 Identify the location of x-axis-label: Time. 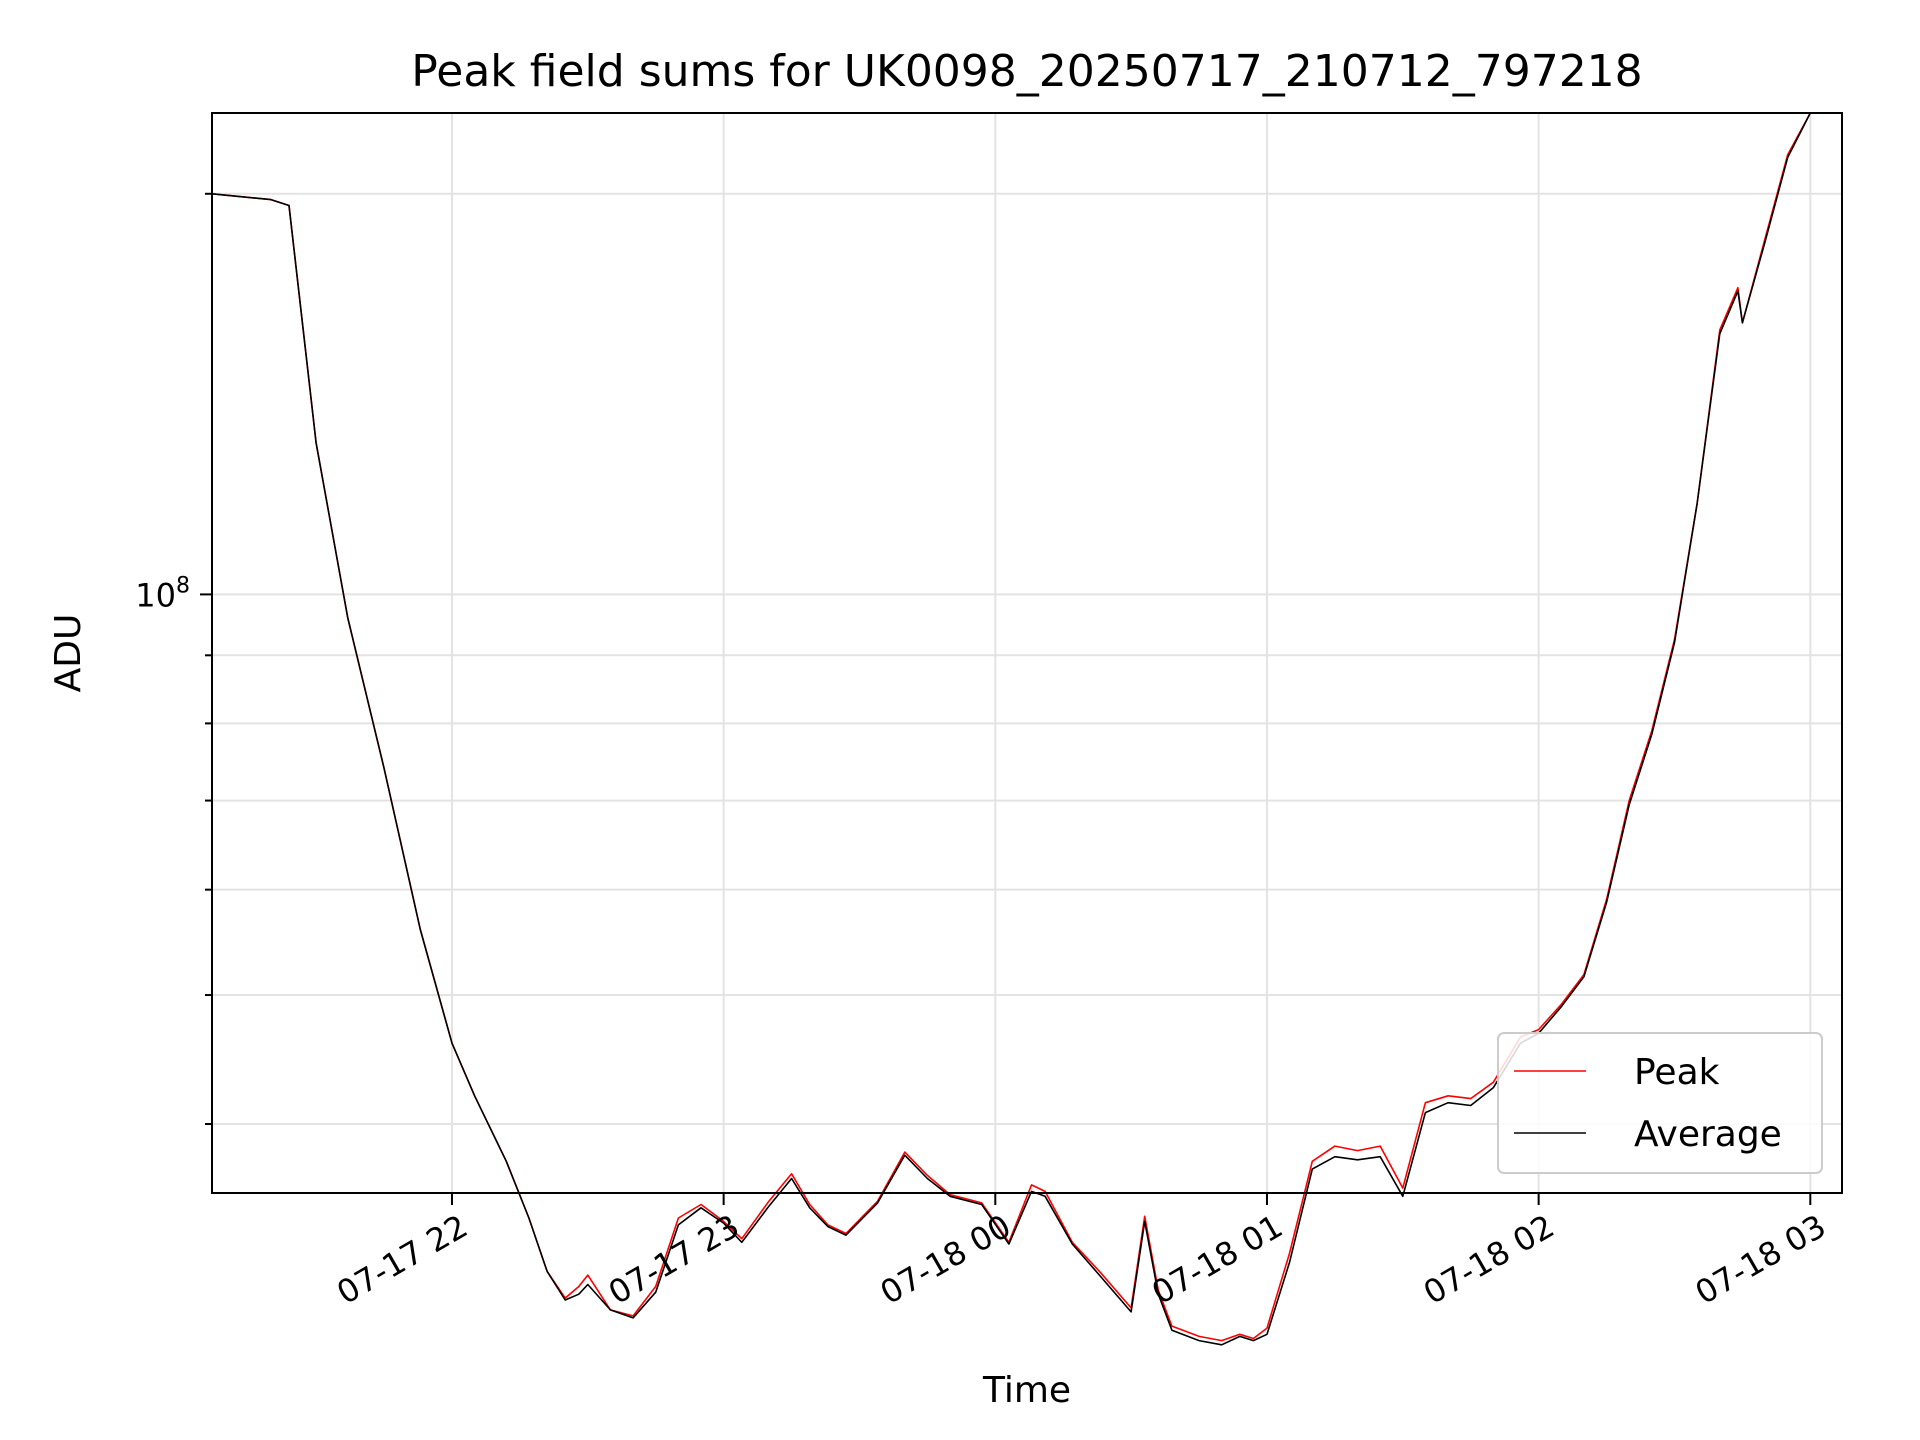
(1026, 1390).